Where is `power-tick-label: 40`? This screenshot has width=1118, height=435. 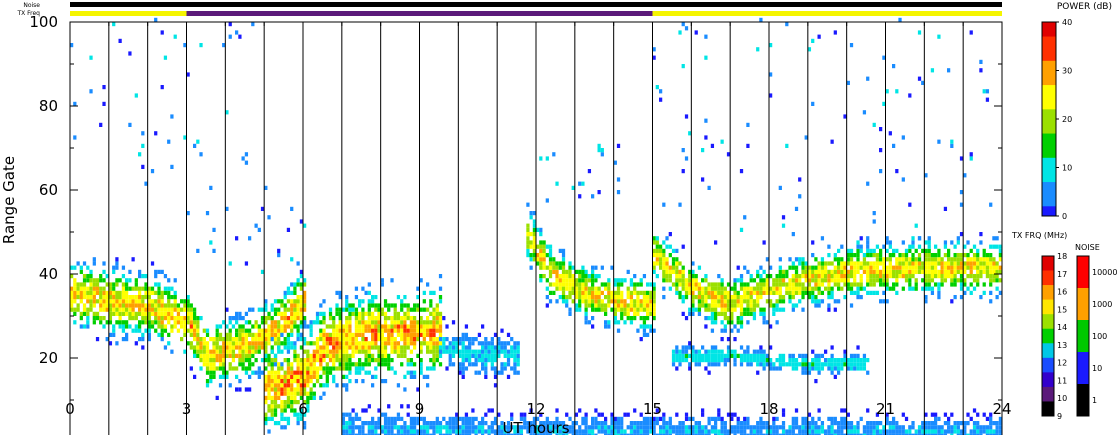 power-tick-label: 40 is located at coordinates (1067, 22).